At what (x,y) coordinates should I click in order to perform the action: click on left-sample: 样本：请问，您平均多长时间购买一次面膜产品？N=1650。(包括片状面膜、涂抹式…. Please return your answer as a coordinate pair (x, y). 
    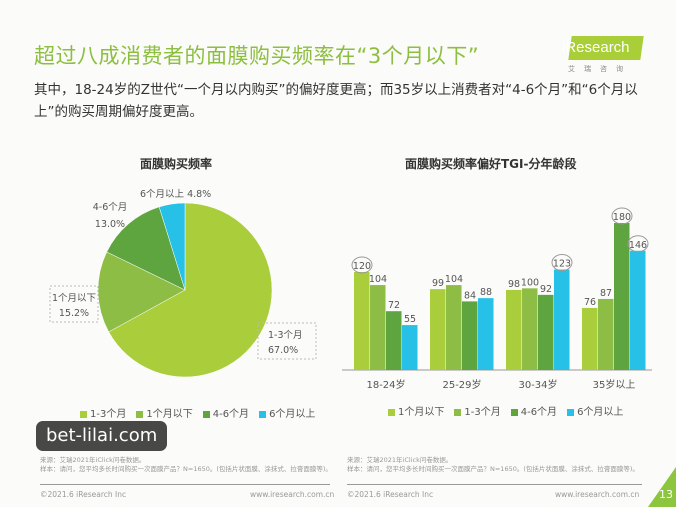
    Looking at the image, I should click on (186, 469).